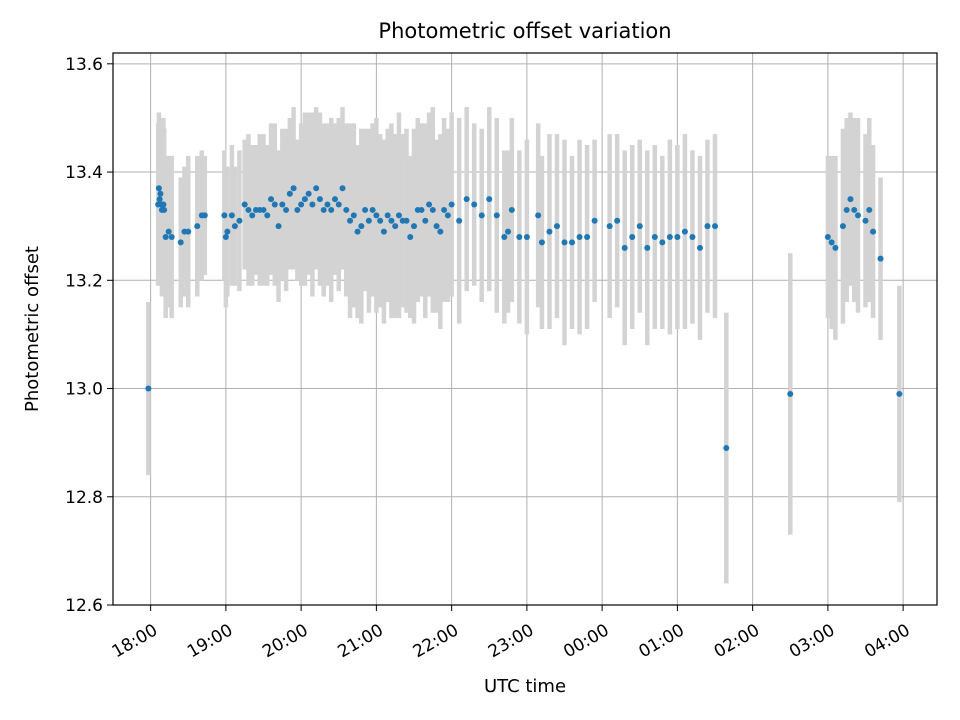  What do you see at coordinates (525, 686) in the screenshot?
I see `x-axis-label: UTC time` at bounding box center [525, 686].